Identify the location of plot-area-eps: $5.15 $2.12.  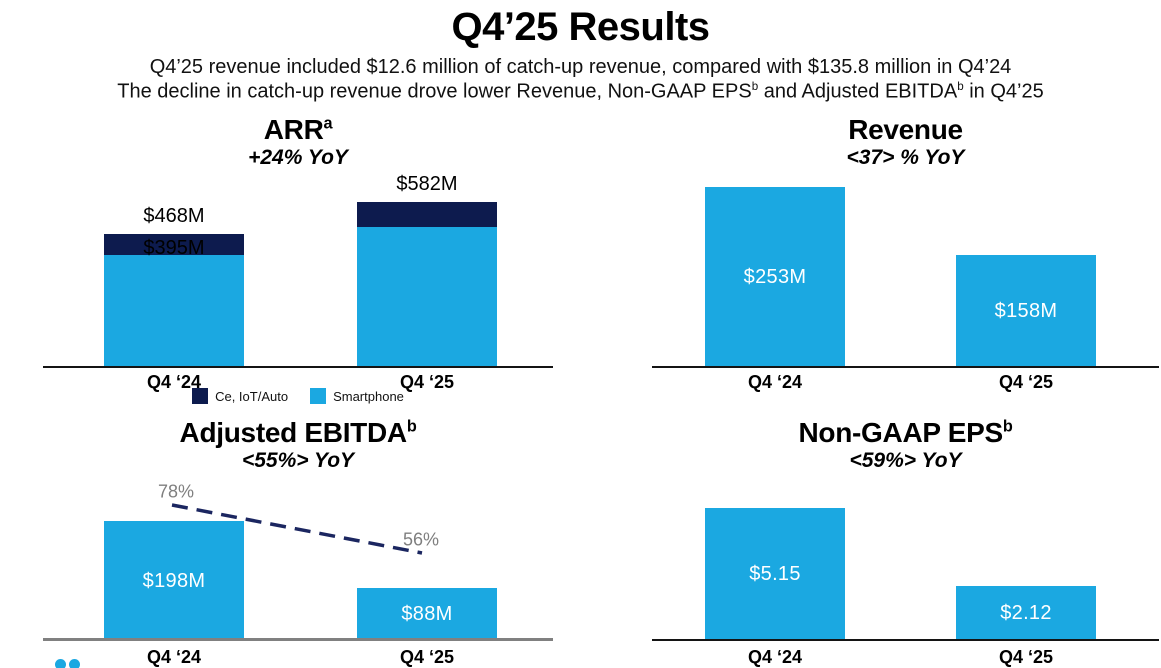
(905, 541).